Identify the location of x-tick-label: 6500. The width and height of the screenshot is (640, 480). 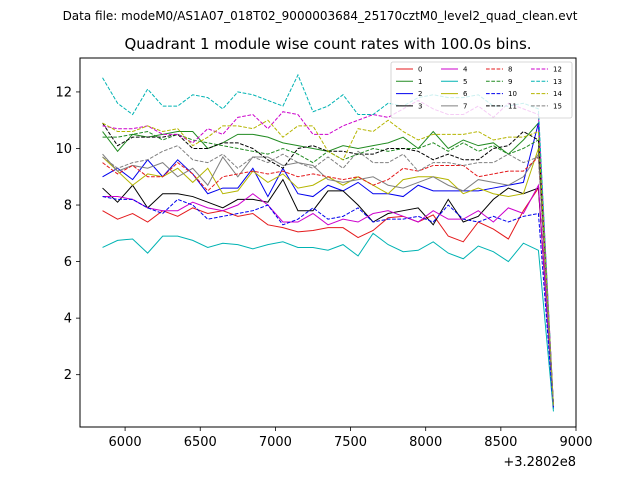
(200, 442).